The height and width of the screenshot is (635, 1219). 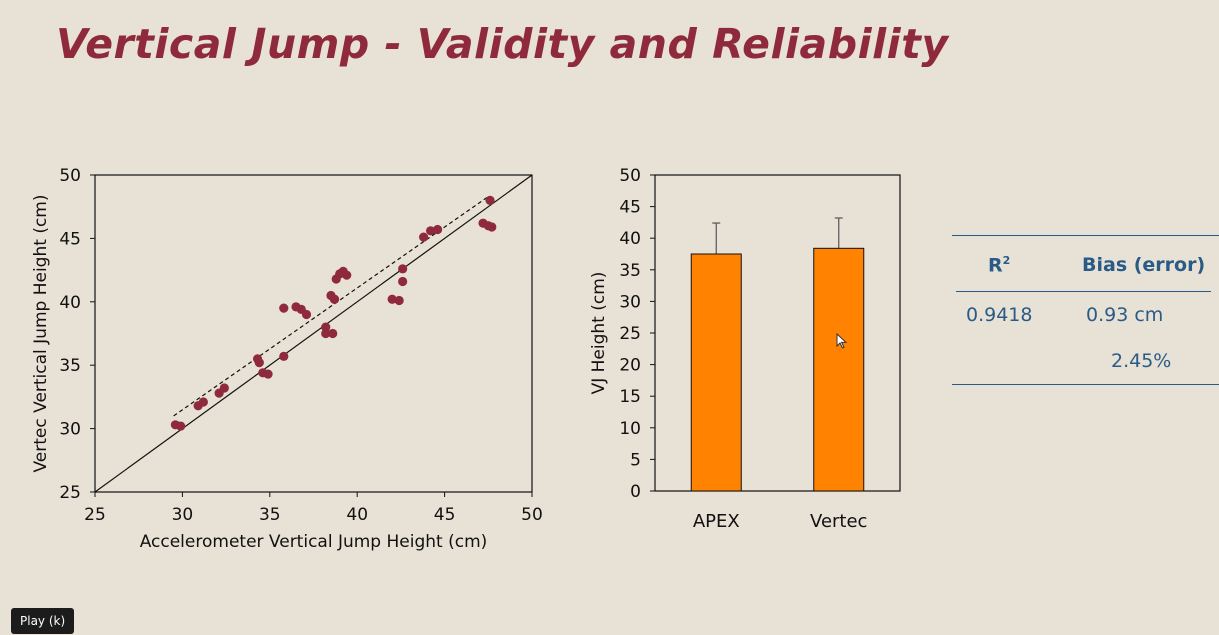 What do you see at coordinates (331, 306) in the screenshot?
I see `regression-line` at bounding box center [331, 306].